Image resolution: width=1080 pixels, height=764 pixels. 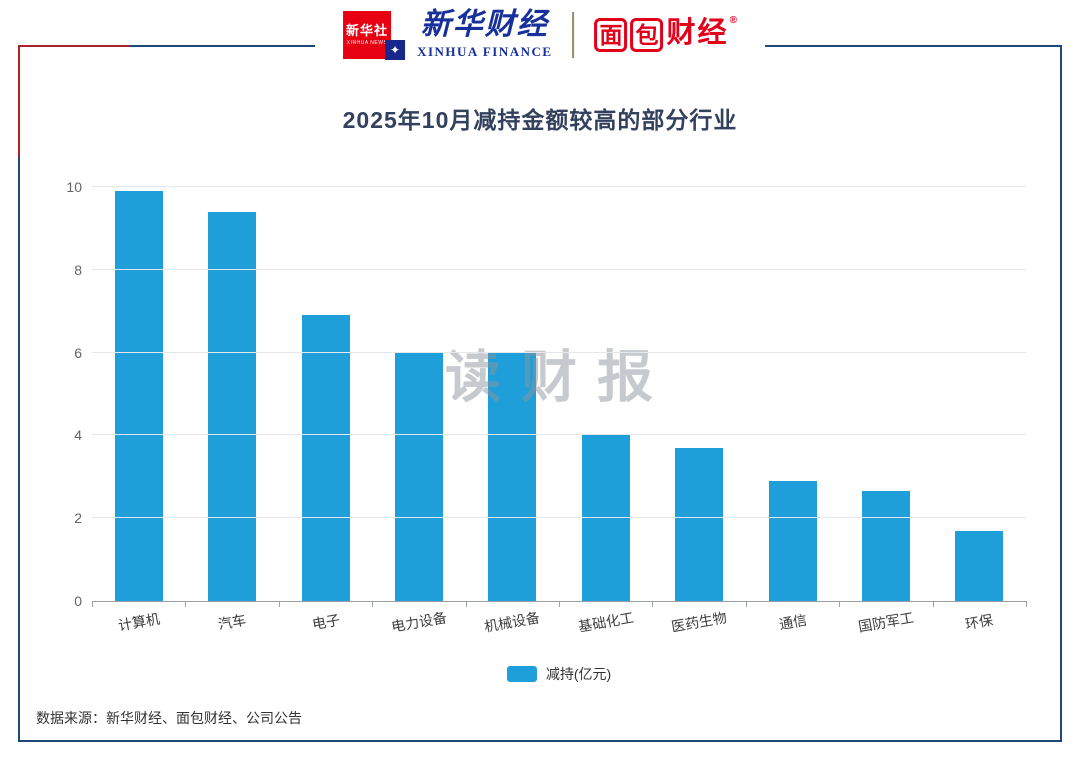 What do you see at coordinates (512, 476) in the screenshot?
I see `bar-机械设备` at bounding box center [512, 476].